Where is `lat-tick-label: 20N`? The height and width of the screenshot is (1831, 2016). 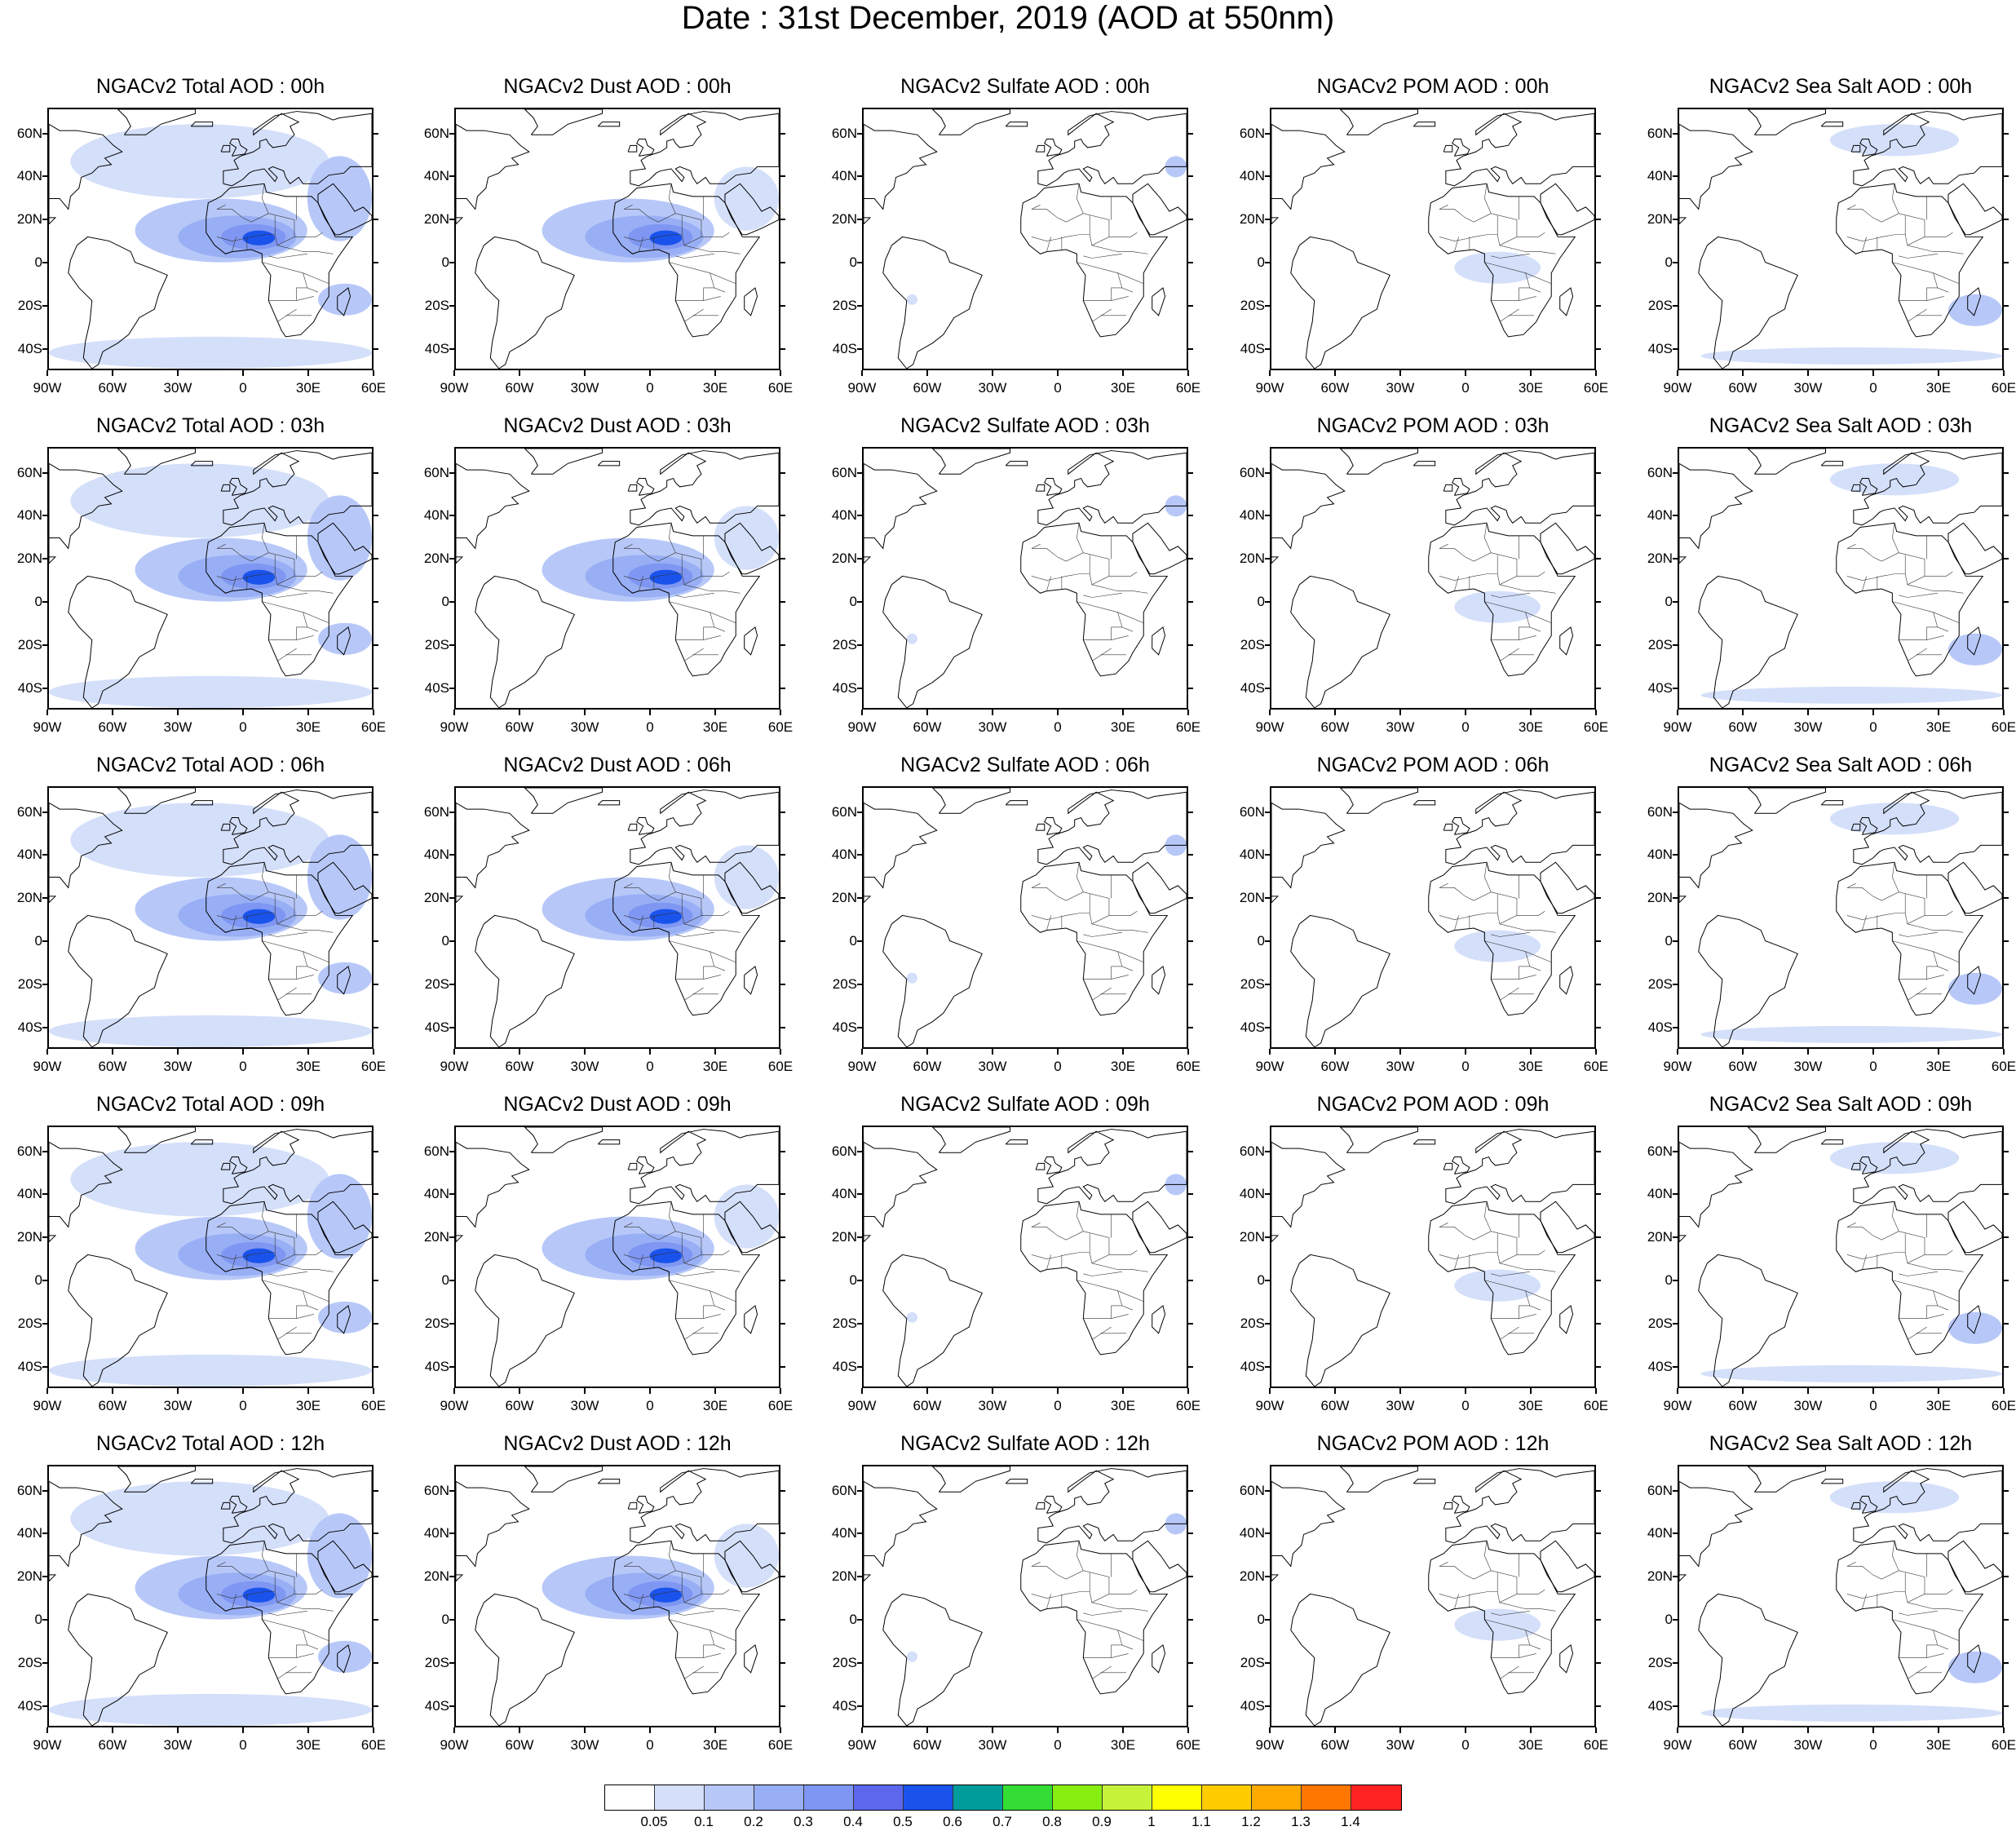
lat-tick-label: 20N is located at coordinates (436, 898).